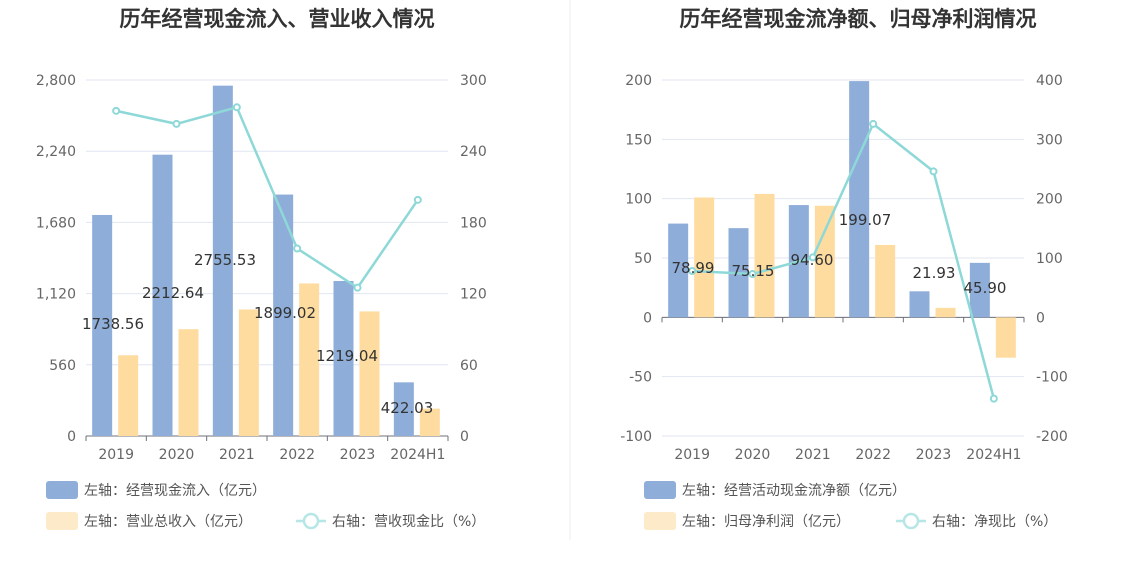  What do you see at coordinates (640, 378) in the screenshot?
I see `left-axis-tick: -50` at bounding box center [640, 378].